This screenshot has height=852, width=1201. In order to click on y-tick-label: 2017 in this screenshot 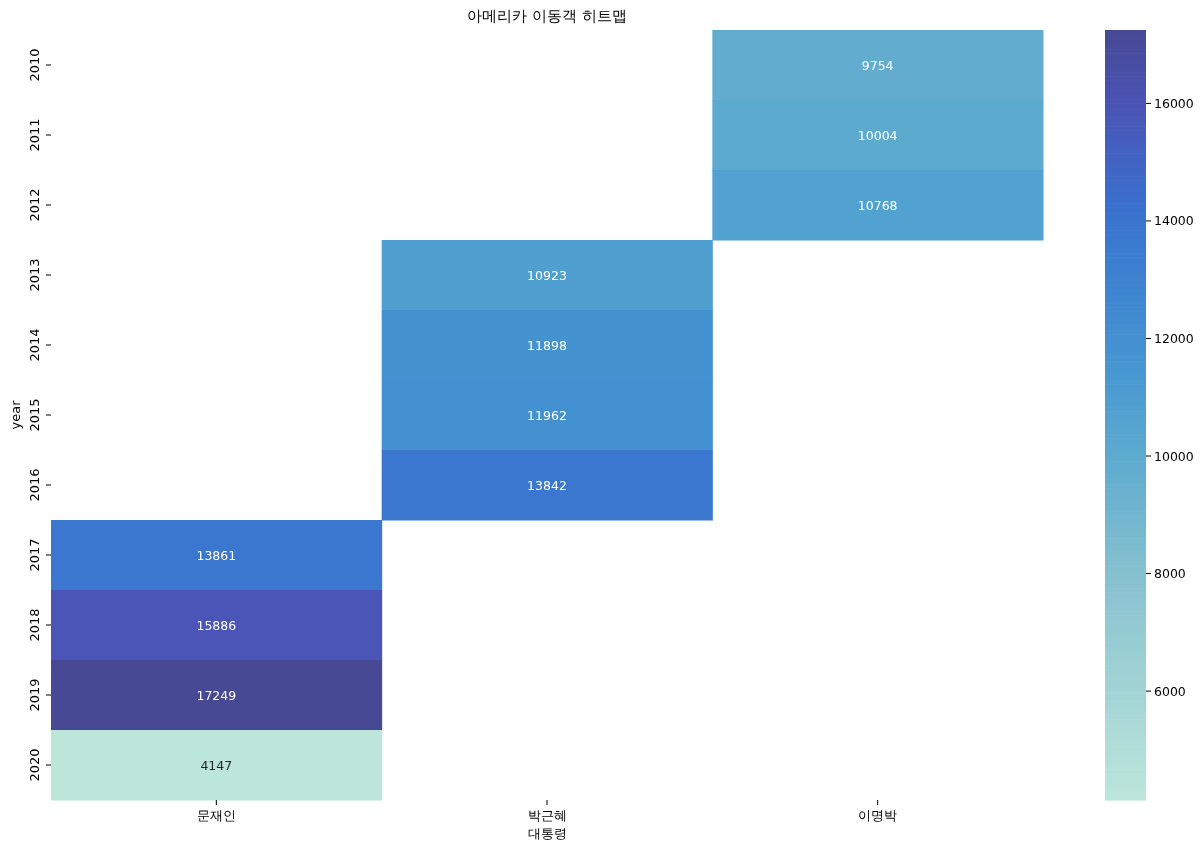, I will do `click(34, 555)`.